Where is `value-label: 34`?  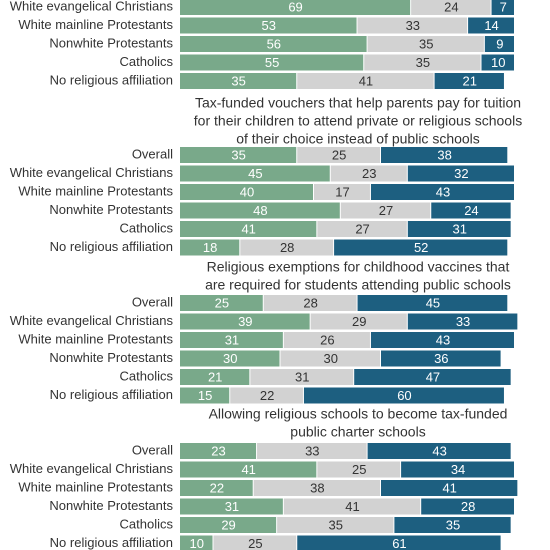
value-label: 34 is located at coordinates (458, 469).